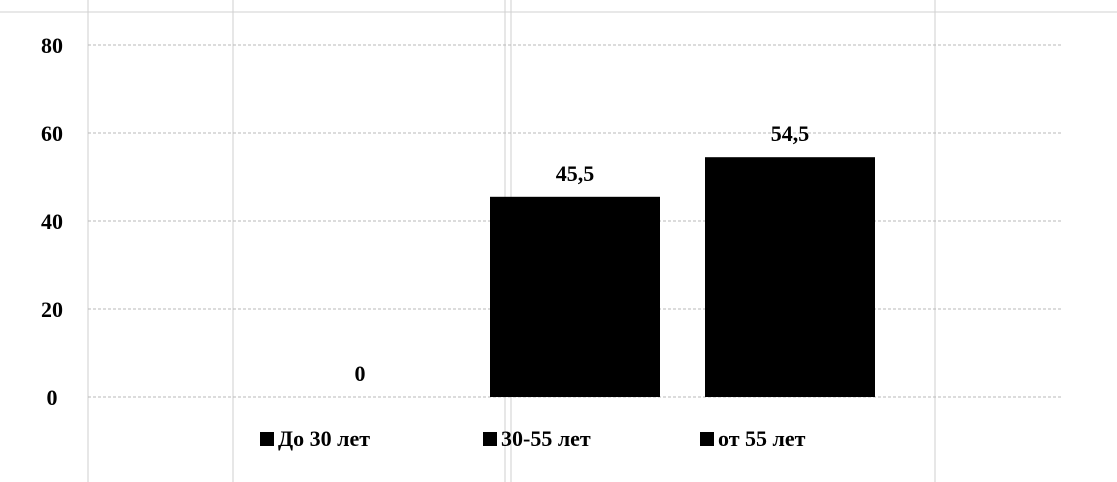 The height and width of the screenshot is (482, 1117). Describe the element at coordinates (52, 45) in the screenshot. I see `y-tick-label: 80` at that location.